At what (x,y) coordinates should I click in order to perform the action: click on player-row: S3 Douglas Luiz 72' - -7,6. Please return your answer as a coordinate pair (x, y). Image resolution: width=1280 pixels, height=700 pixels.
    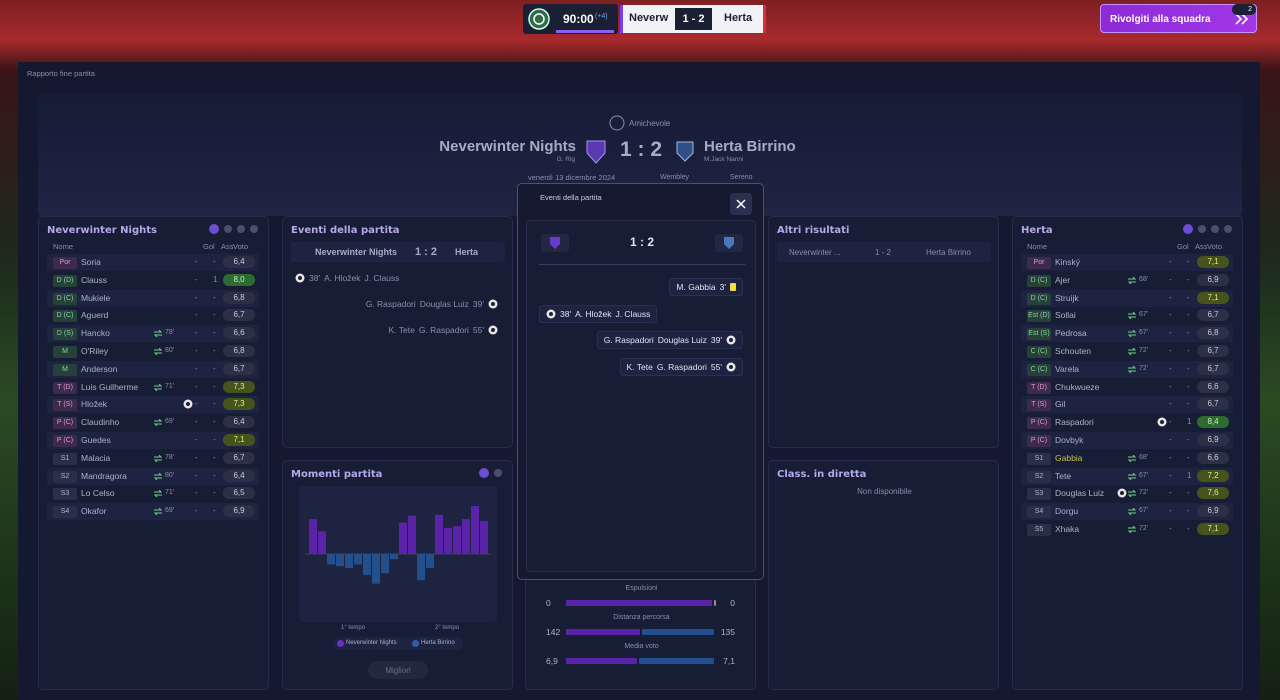
    Looking at the image, I should click on (1127, 493).